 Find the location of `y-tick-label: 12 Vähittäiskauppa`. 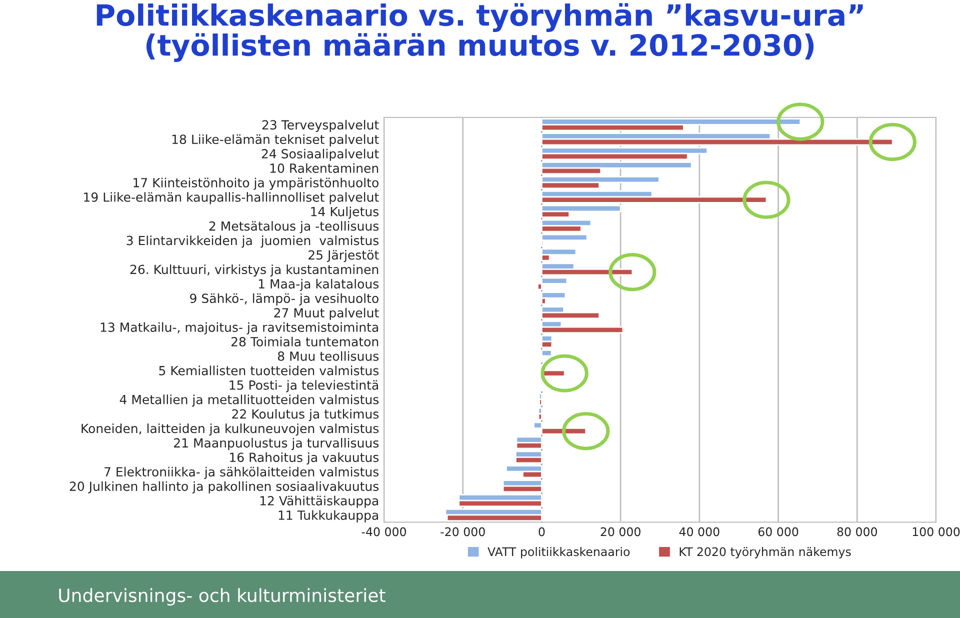

y-tick-label: 12 Vähittäiskauppa is located at coordinates (319, 502).